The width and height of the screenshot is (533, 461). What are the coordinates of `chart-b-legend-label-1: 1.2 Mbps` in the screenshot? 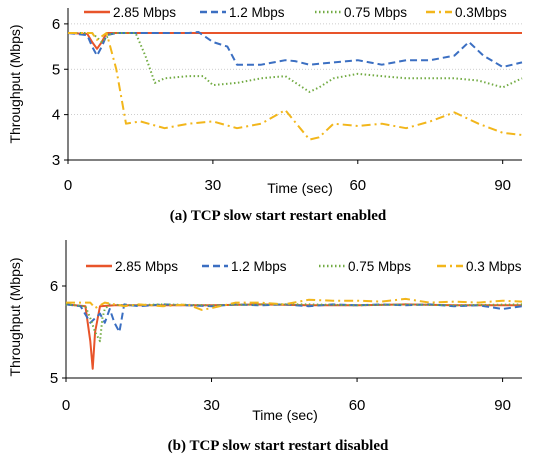 It's located at (259, 266).